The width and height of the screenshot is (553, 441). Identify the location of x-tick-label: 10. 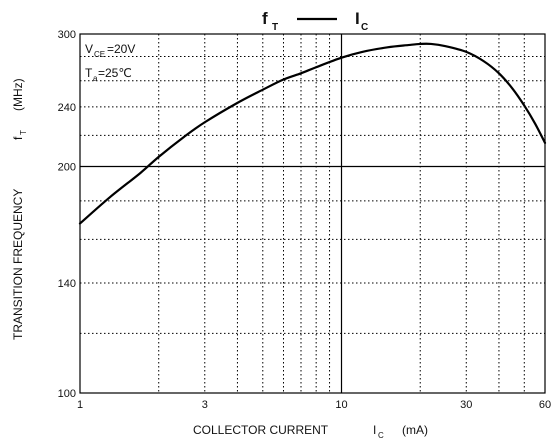
(341, 405).